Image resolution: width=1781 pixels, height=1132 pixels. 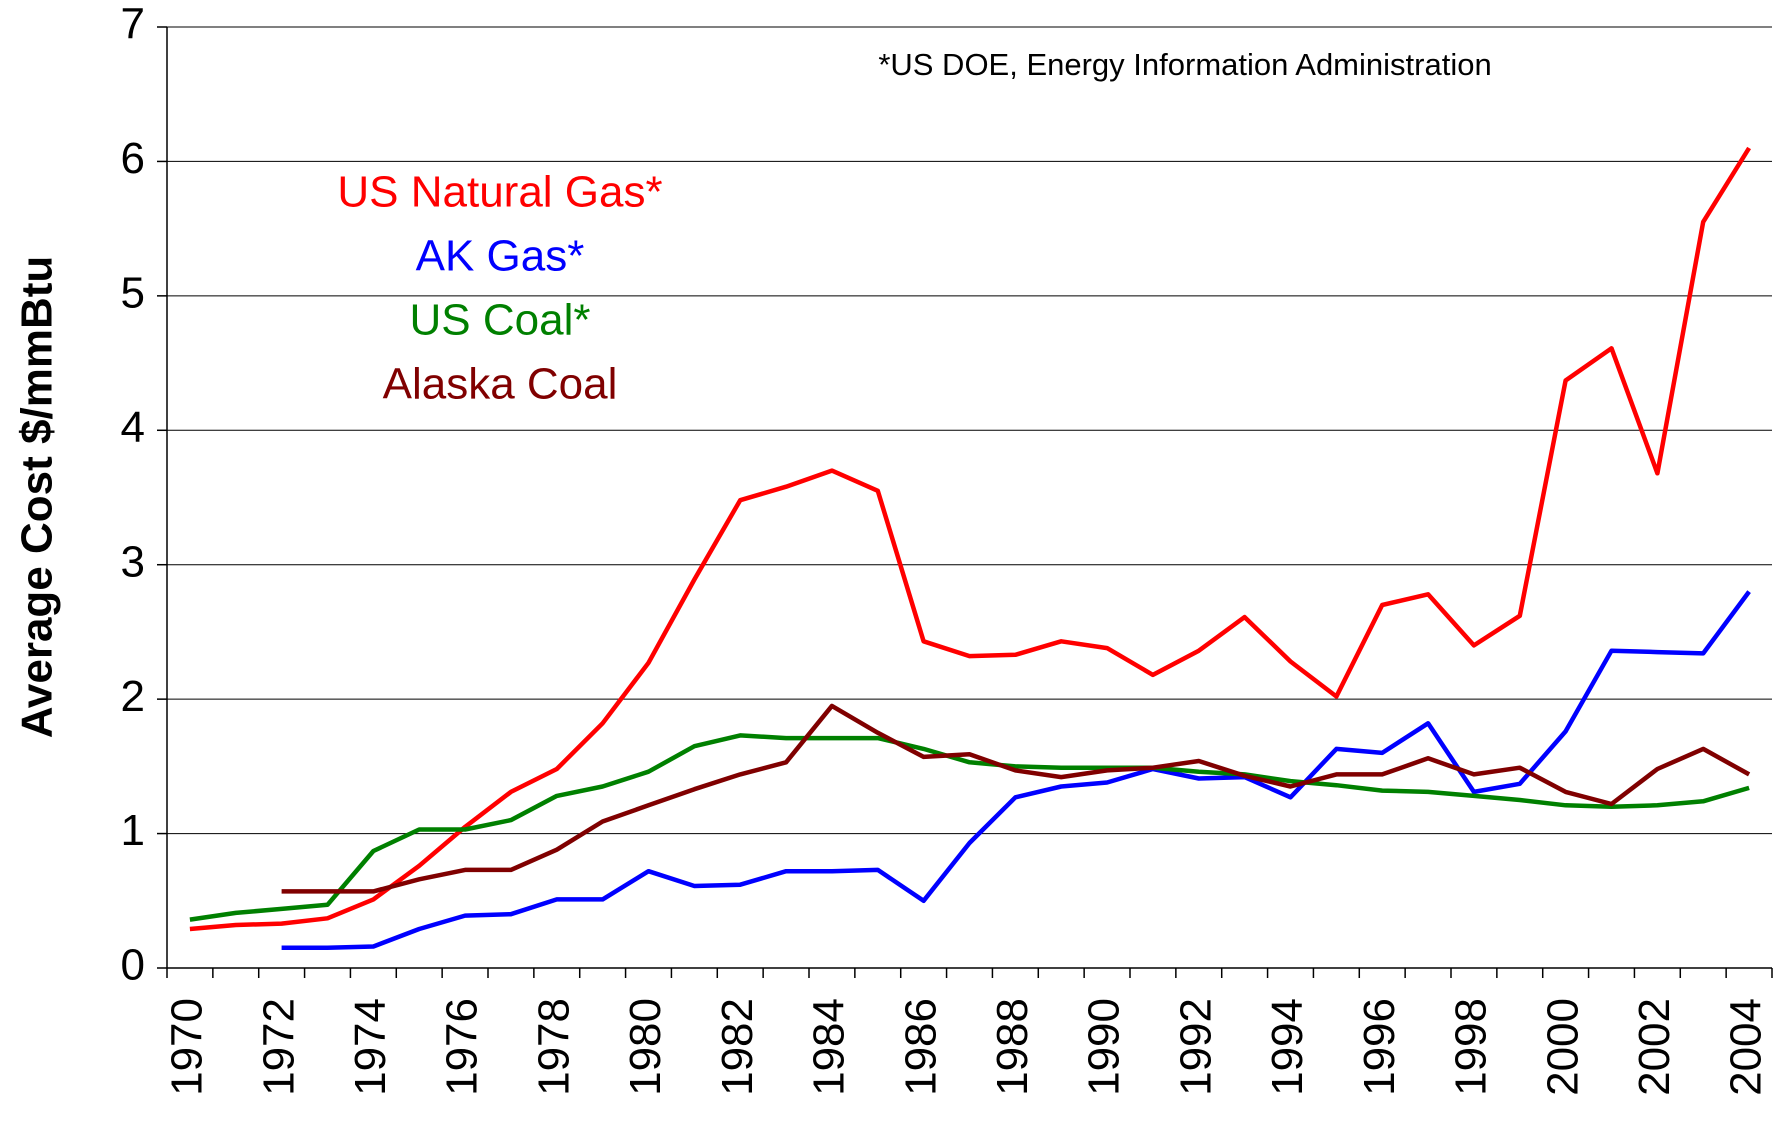 I want to click on x-tick-label: 1972, so click(x=278, y=1047).